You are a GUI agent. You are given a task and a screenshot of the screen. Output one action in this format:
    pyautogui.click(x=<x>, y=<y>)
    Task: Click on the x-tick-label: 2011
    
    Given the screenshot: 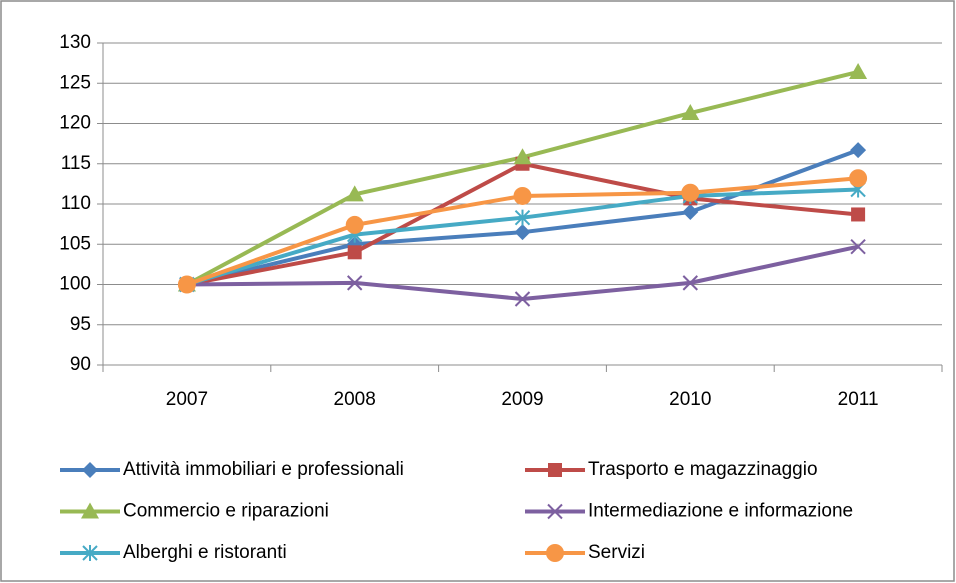 What is the action you would take?
    pyautogui.click(x=858, y=399)
    